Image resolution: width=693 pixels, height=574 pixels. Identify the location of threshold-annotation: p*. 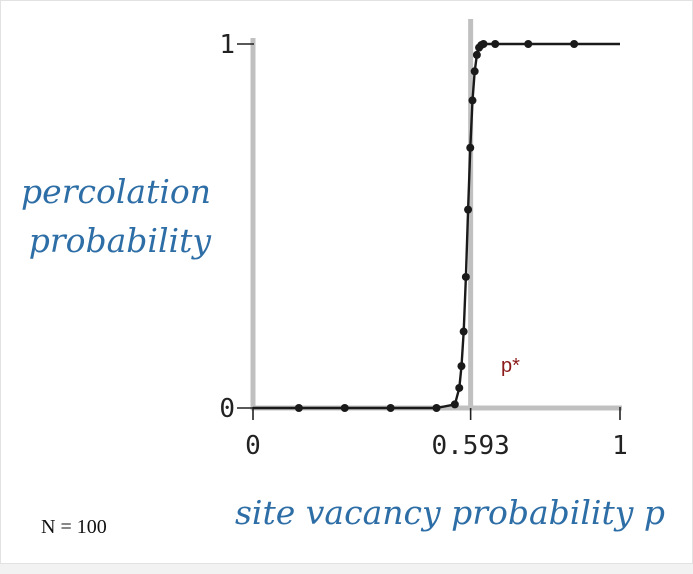
(510, 366).